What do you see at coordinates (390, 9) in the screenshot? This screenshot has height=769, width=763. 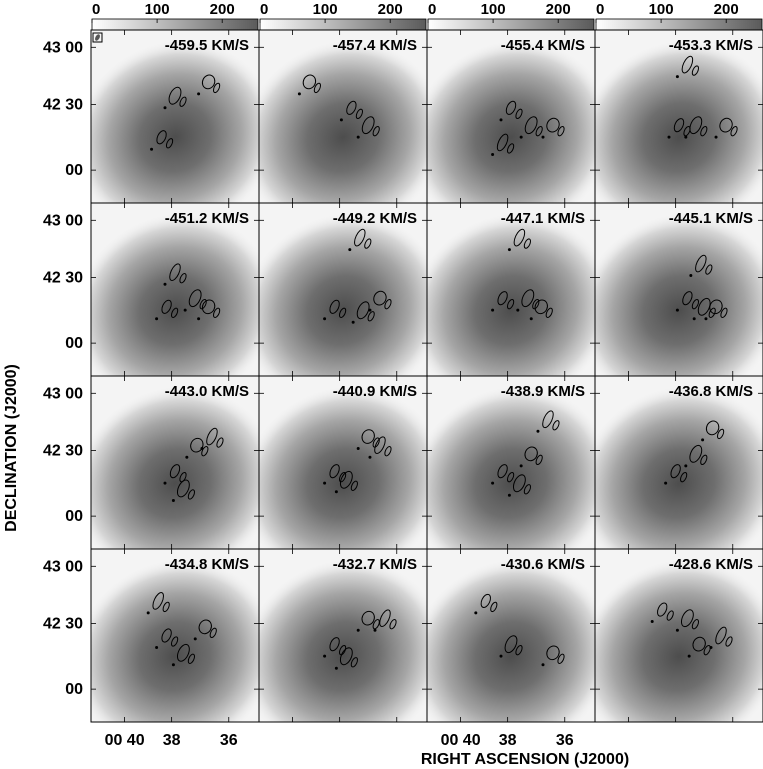 I see `colorbar-tick-label: 200` at bounding box center [390, 9].